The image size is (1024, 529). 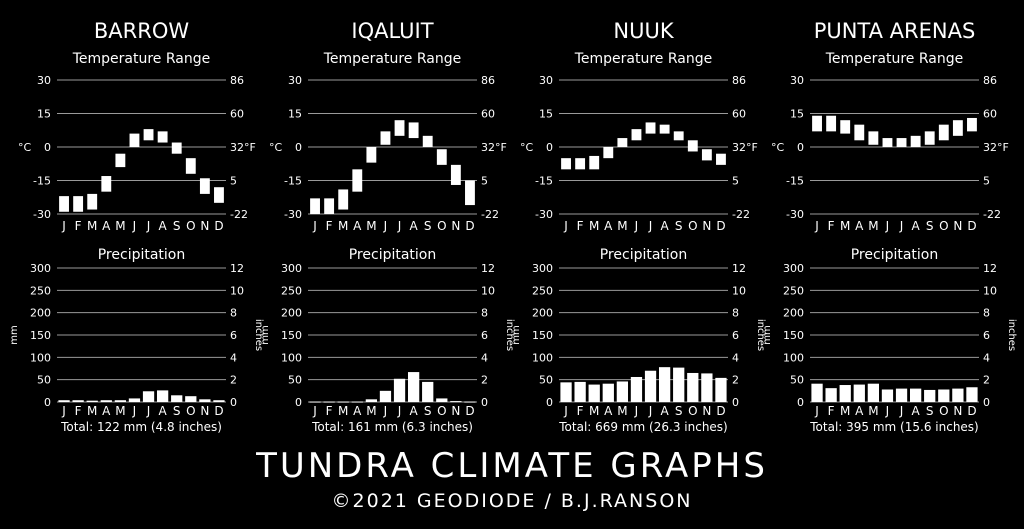 What do you see at coordinates (735, 380) in the screenshot?
I see `precipitation-tick-in: 2` at bounding box center [735, 380].